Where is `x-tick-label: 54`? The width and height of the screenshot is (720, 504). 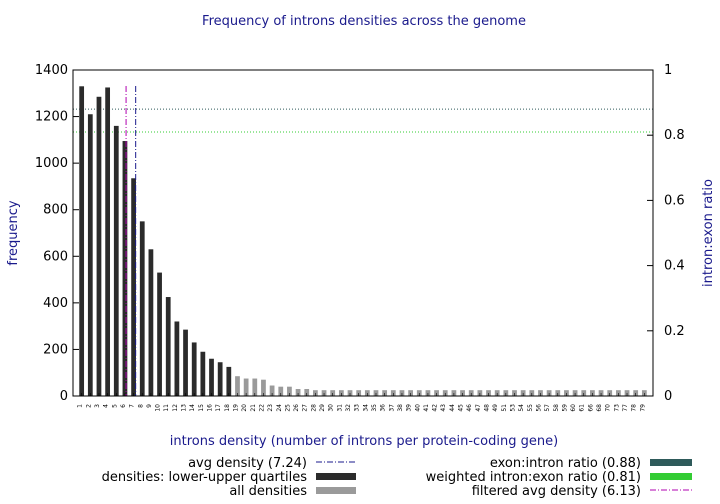 x-tick-label: 54 is located at coordinates (521, 408).